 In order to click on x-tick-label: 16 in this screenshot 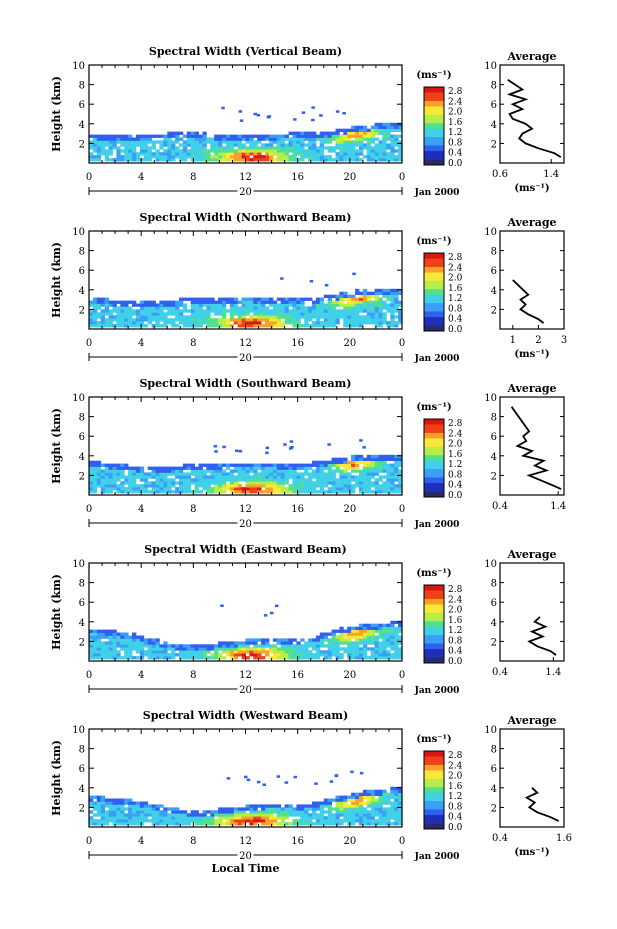, I will do `click(297, 177)`.